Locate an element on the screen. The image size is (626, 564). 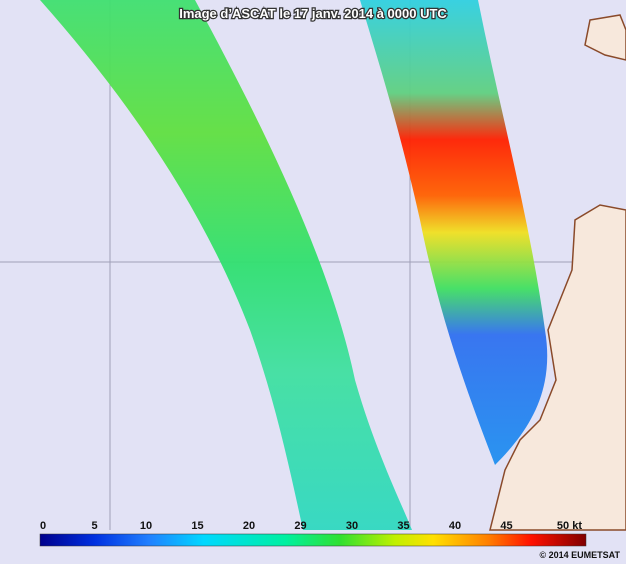
color-scale is located at coordinates (313, 540).